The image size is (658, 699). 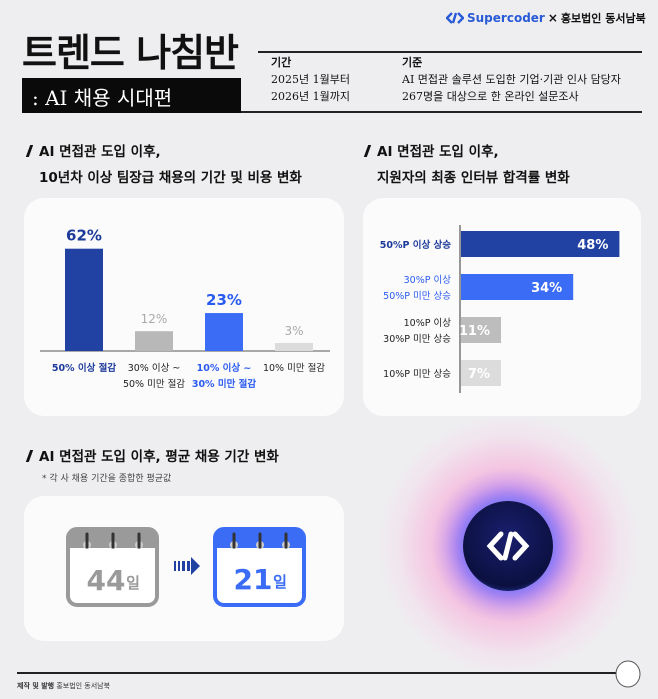 What do you see at coordinates (417, 374) in the screenshot?
I see `category-label: 10%P 미만 상승` at bounding box center [417, 374].